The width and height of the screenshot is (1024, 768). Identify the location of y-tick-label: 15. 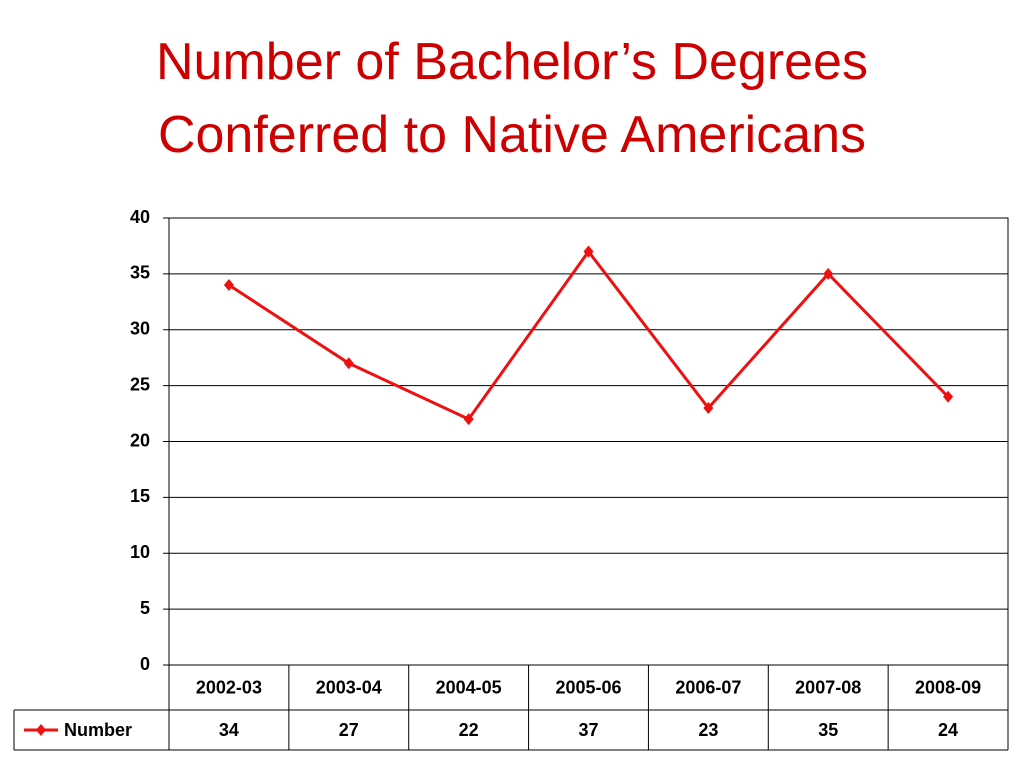
(140, 496).